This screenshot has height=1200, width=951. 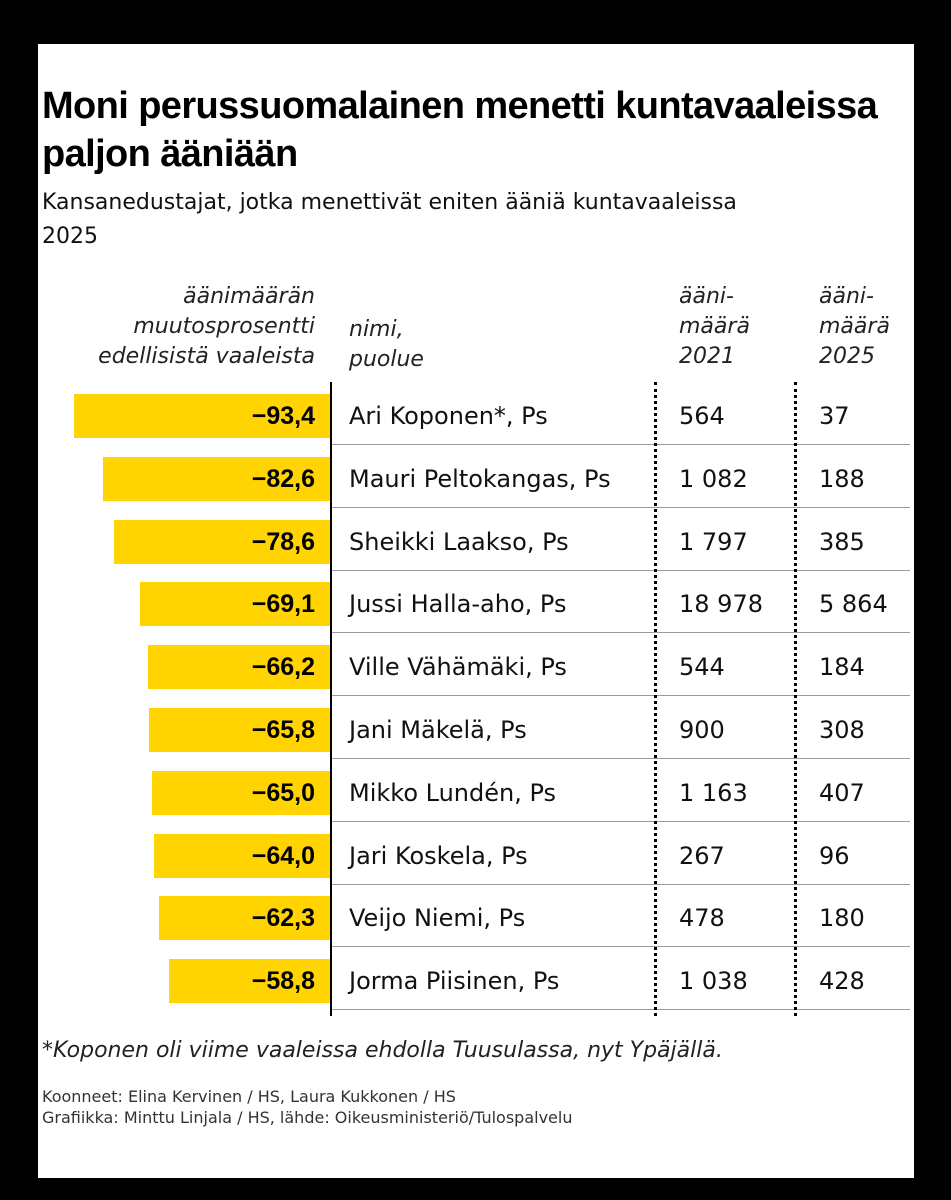 I want to click on votes-2025-cell: 407, so click(x=842, y=792).